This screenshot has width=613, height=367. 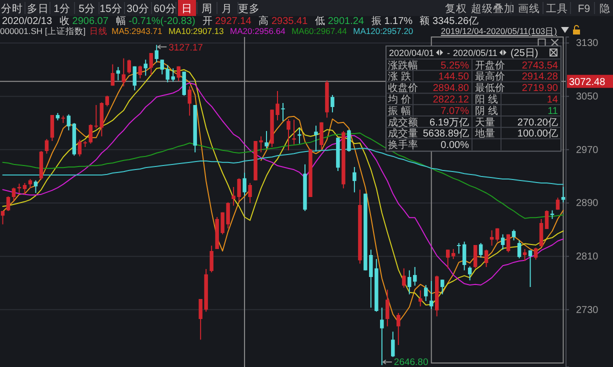 I want to click on annotation: 6.19万亿, so click(x=449, y=122).